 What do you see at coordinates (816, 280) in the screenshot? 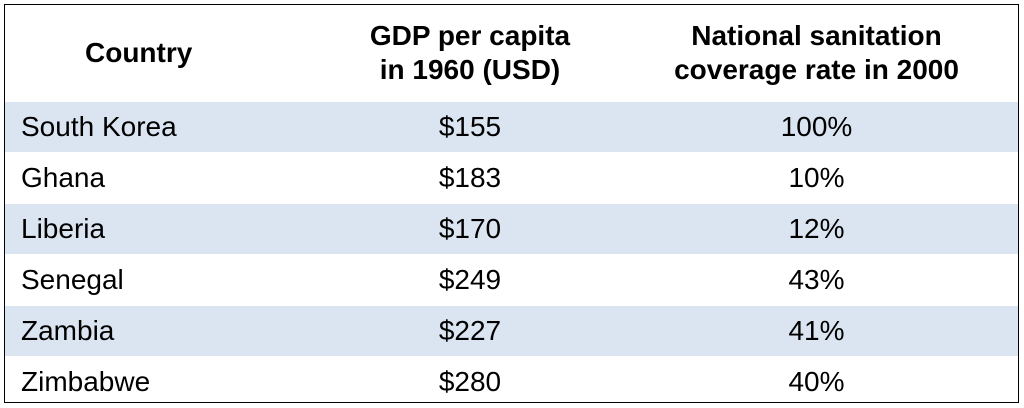
I see `cell-sanitation-rate: 43%` at bounding box center [816, 280].